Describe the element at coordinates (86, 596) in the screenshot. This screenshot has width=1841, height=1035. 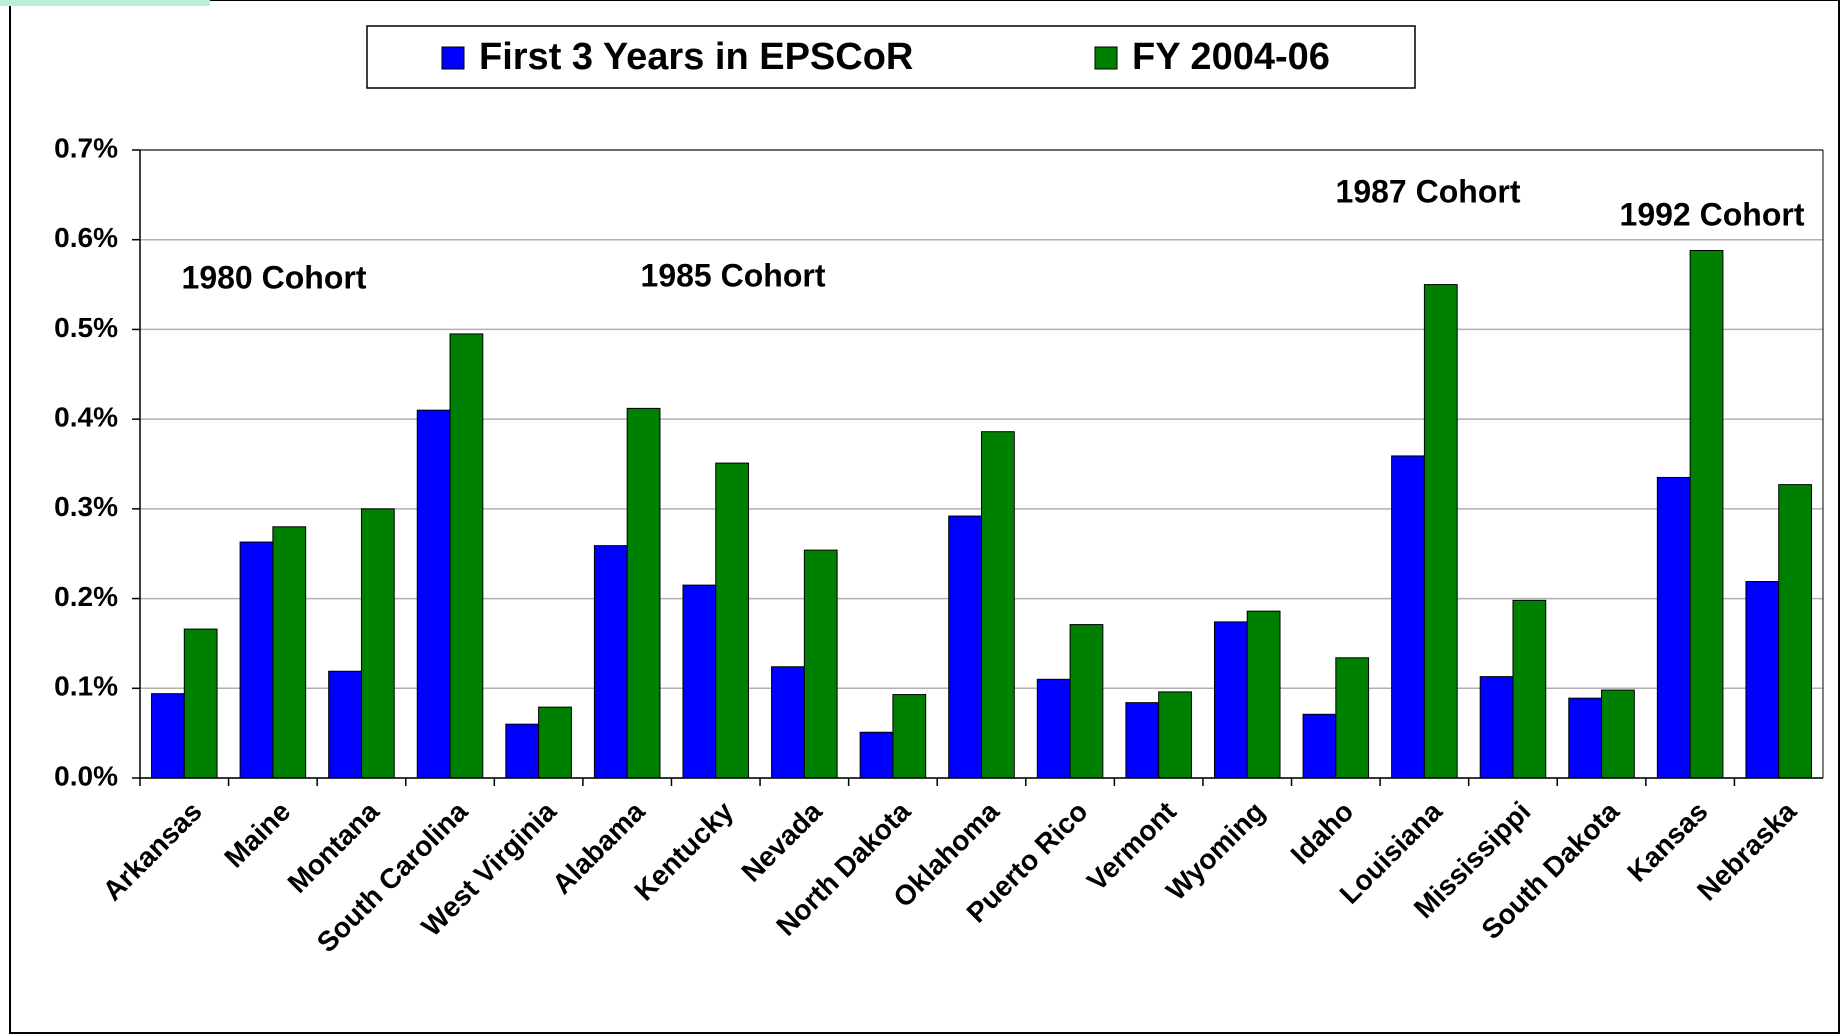
I see `y-tick-label: 0.2%` at that location.